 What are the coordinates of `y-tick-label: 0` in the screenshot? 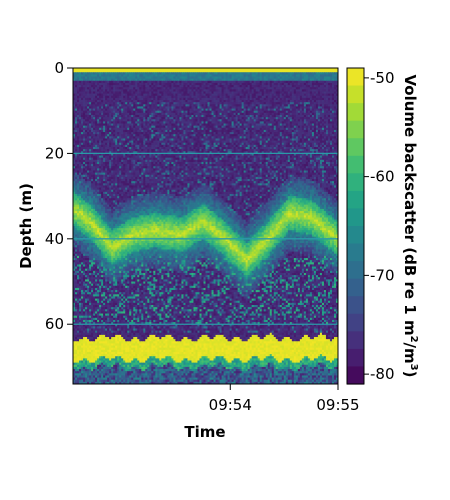 It's located at (59, 68).